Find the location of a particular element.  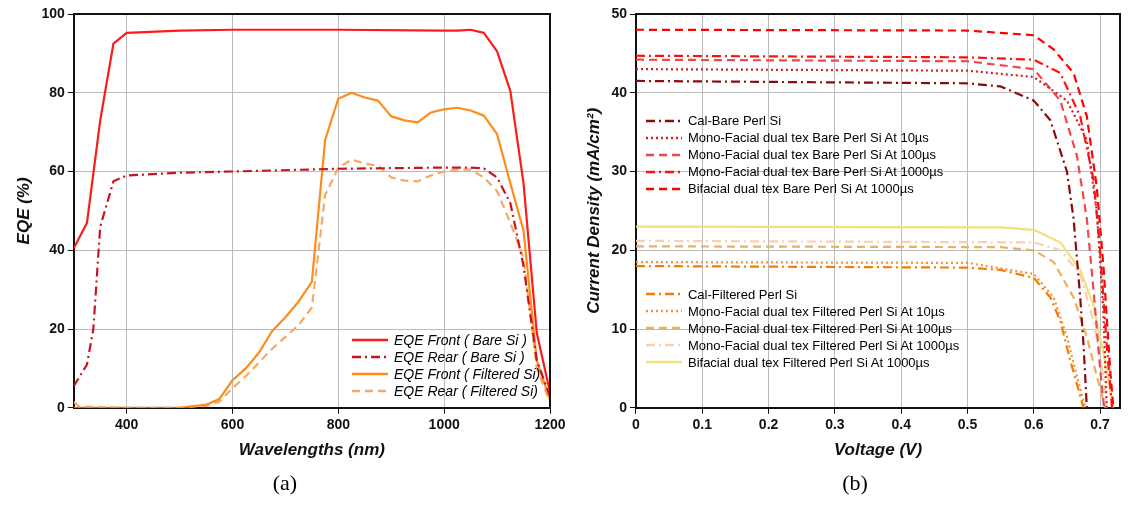

x-axis-title: Voltage (V) is located at coordinates (878, 450).